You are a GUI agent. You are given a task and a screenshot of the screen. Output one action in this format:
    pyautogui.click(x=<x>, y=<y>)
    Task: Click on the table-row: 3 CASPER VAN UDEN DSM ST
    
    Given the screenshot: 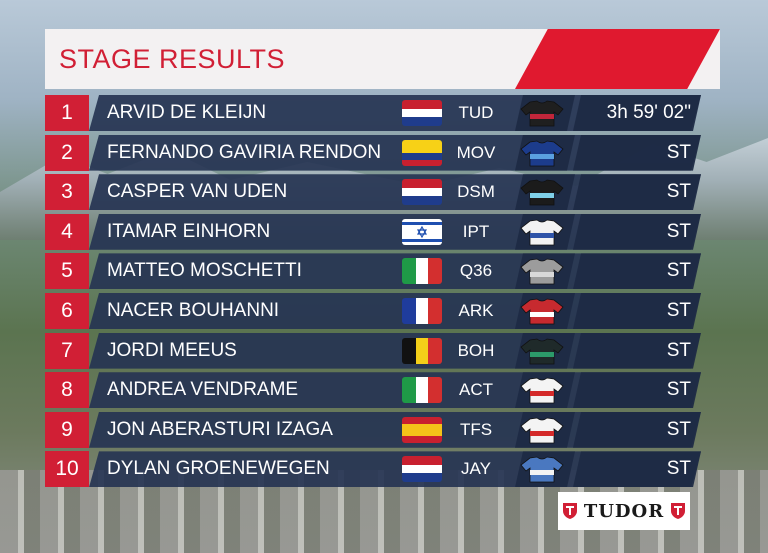 What is the action you would take?
    pyautogui.click(x=375, y=192)
    